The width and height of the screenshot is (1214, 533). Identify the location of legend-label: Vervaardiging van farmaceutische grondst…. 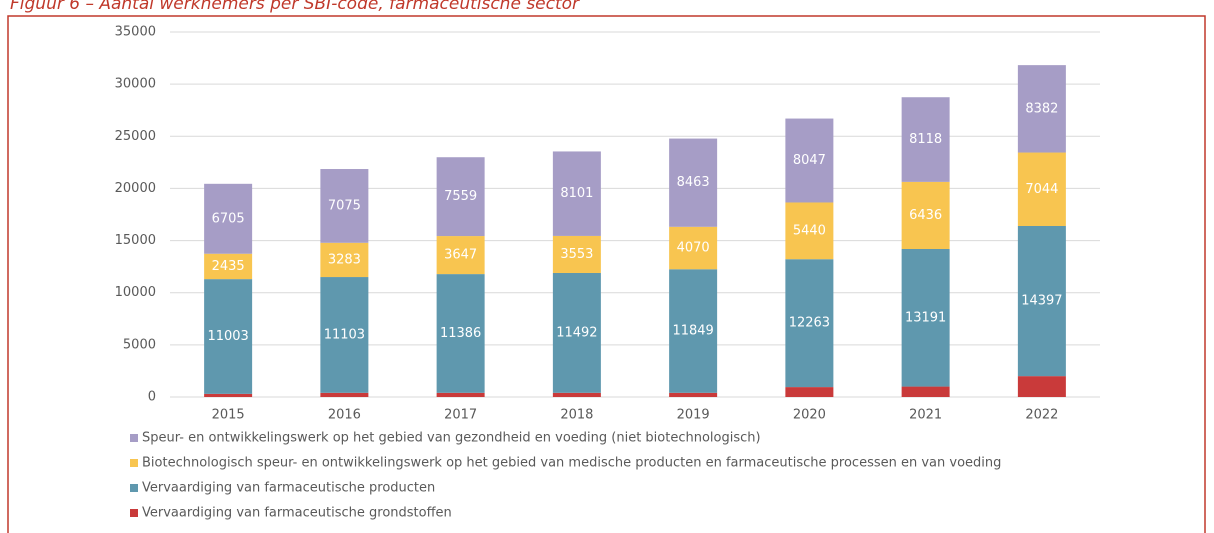
(297, 513).